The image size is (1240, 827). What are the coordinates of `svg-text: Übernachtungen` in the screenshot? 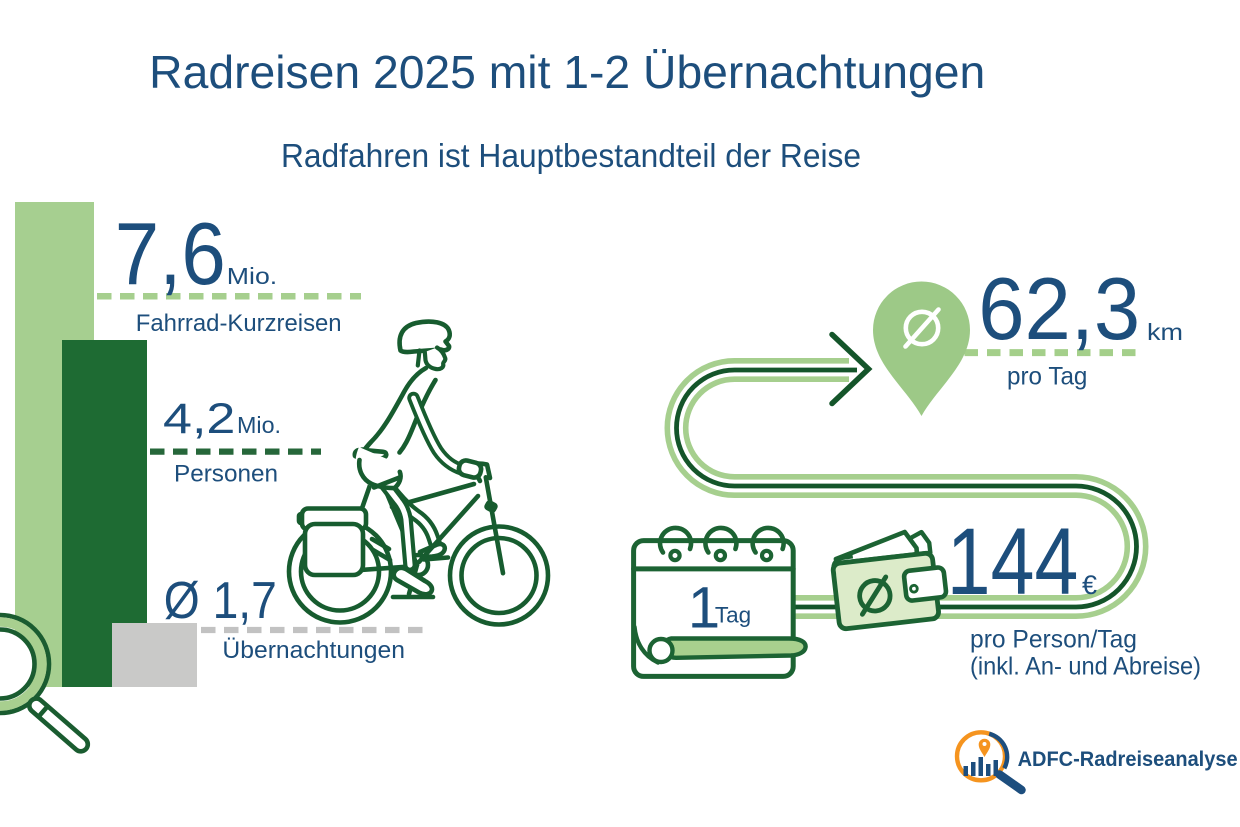 It's located at (313, 650).